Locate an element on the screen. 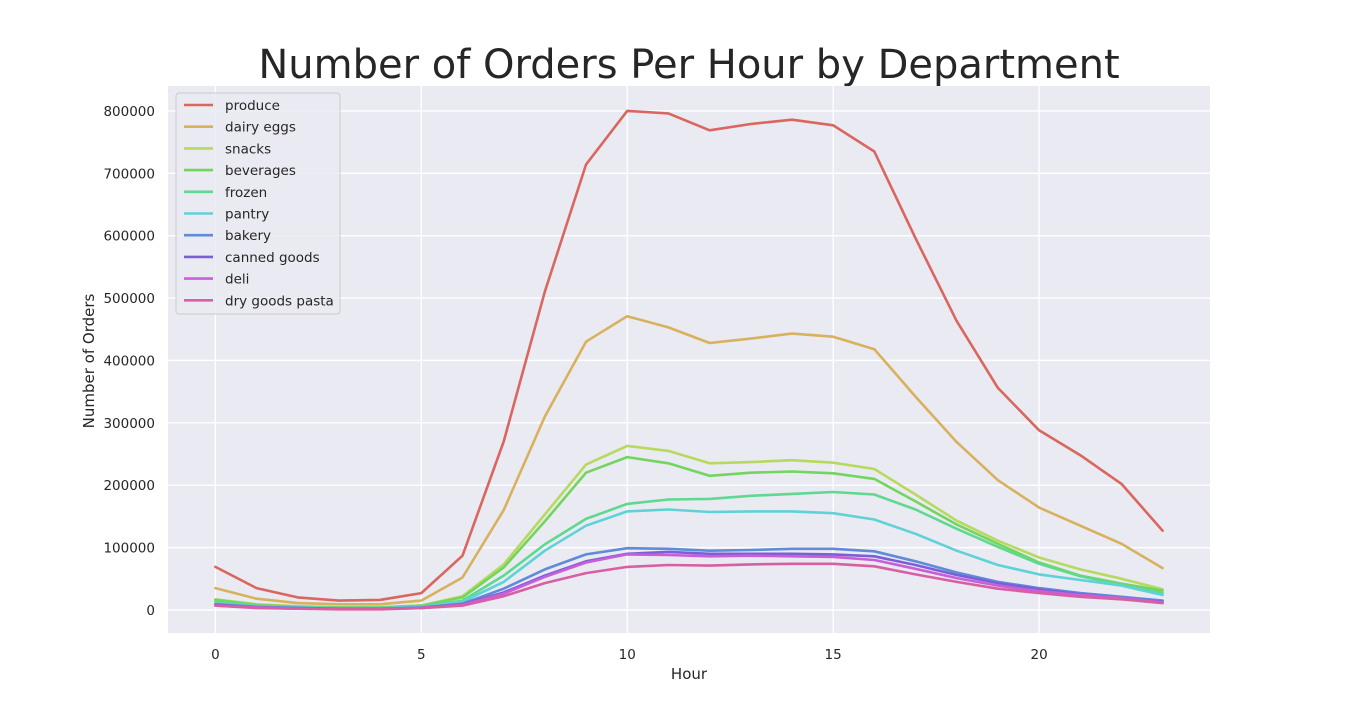  x-tick-label: 5 is located at coordinates (421, 655).